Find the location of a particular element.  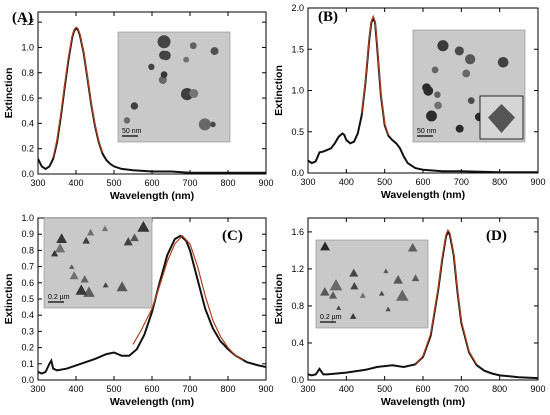

panel-label: (B) is located at coordinates (328, 17).